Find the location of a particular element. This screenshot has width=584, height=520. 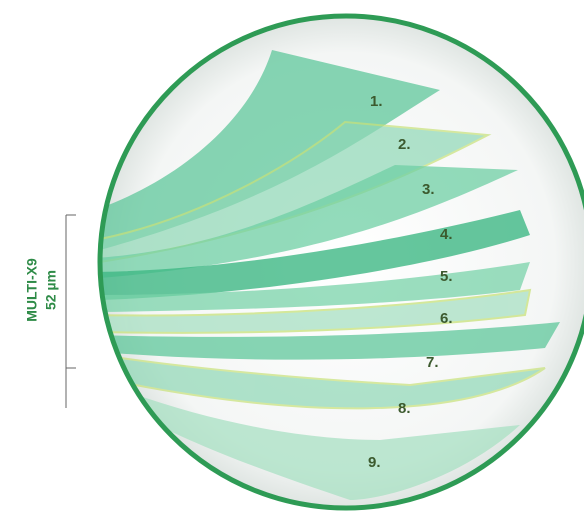

thickness: 52 µm is located at coordinates (51, 290).